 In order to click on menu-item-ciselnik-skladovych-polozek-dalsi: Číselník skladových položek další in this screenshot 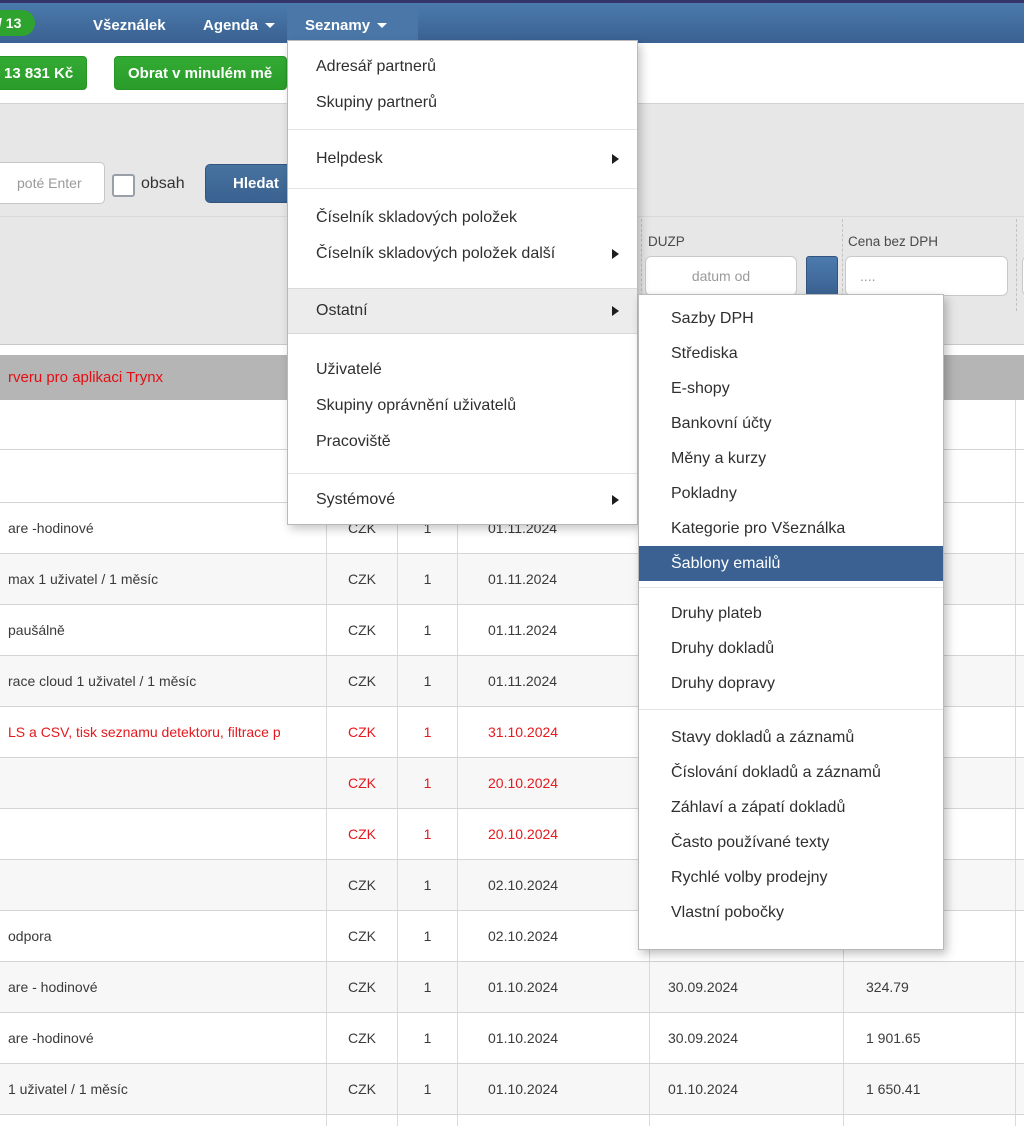, I will do `click(462, 254)`.